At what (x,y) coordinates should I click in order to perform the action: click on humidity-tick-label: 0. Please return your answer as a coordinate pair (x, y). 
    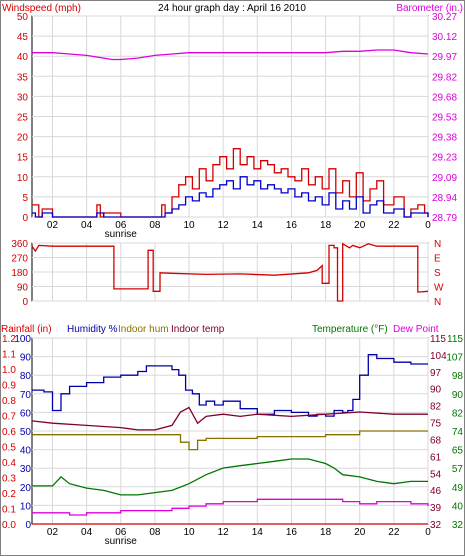
    Looking at the image, I should click on (28, 525).